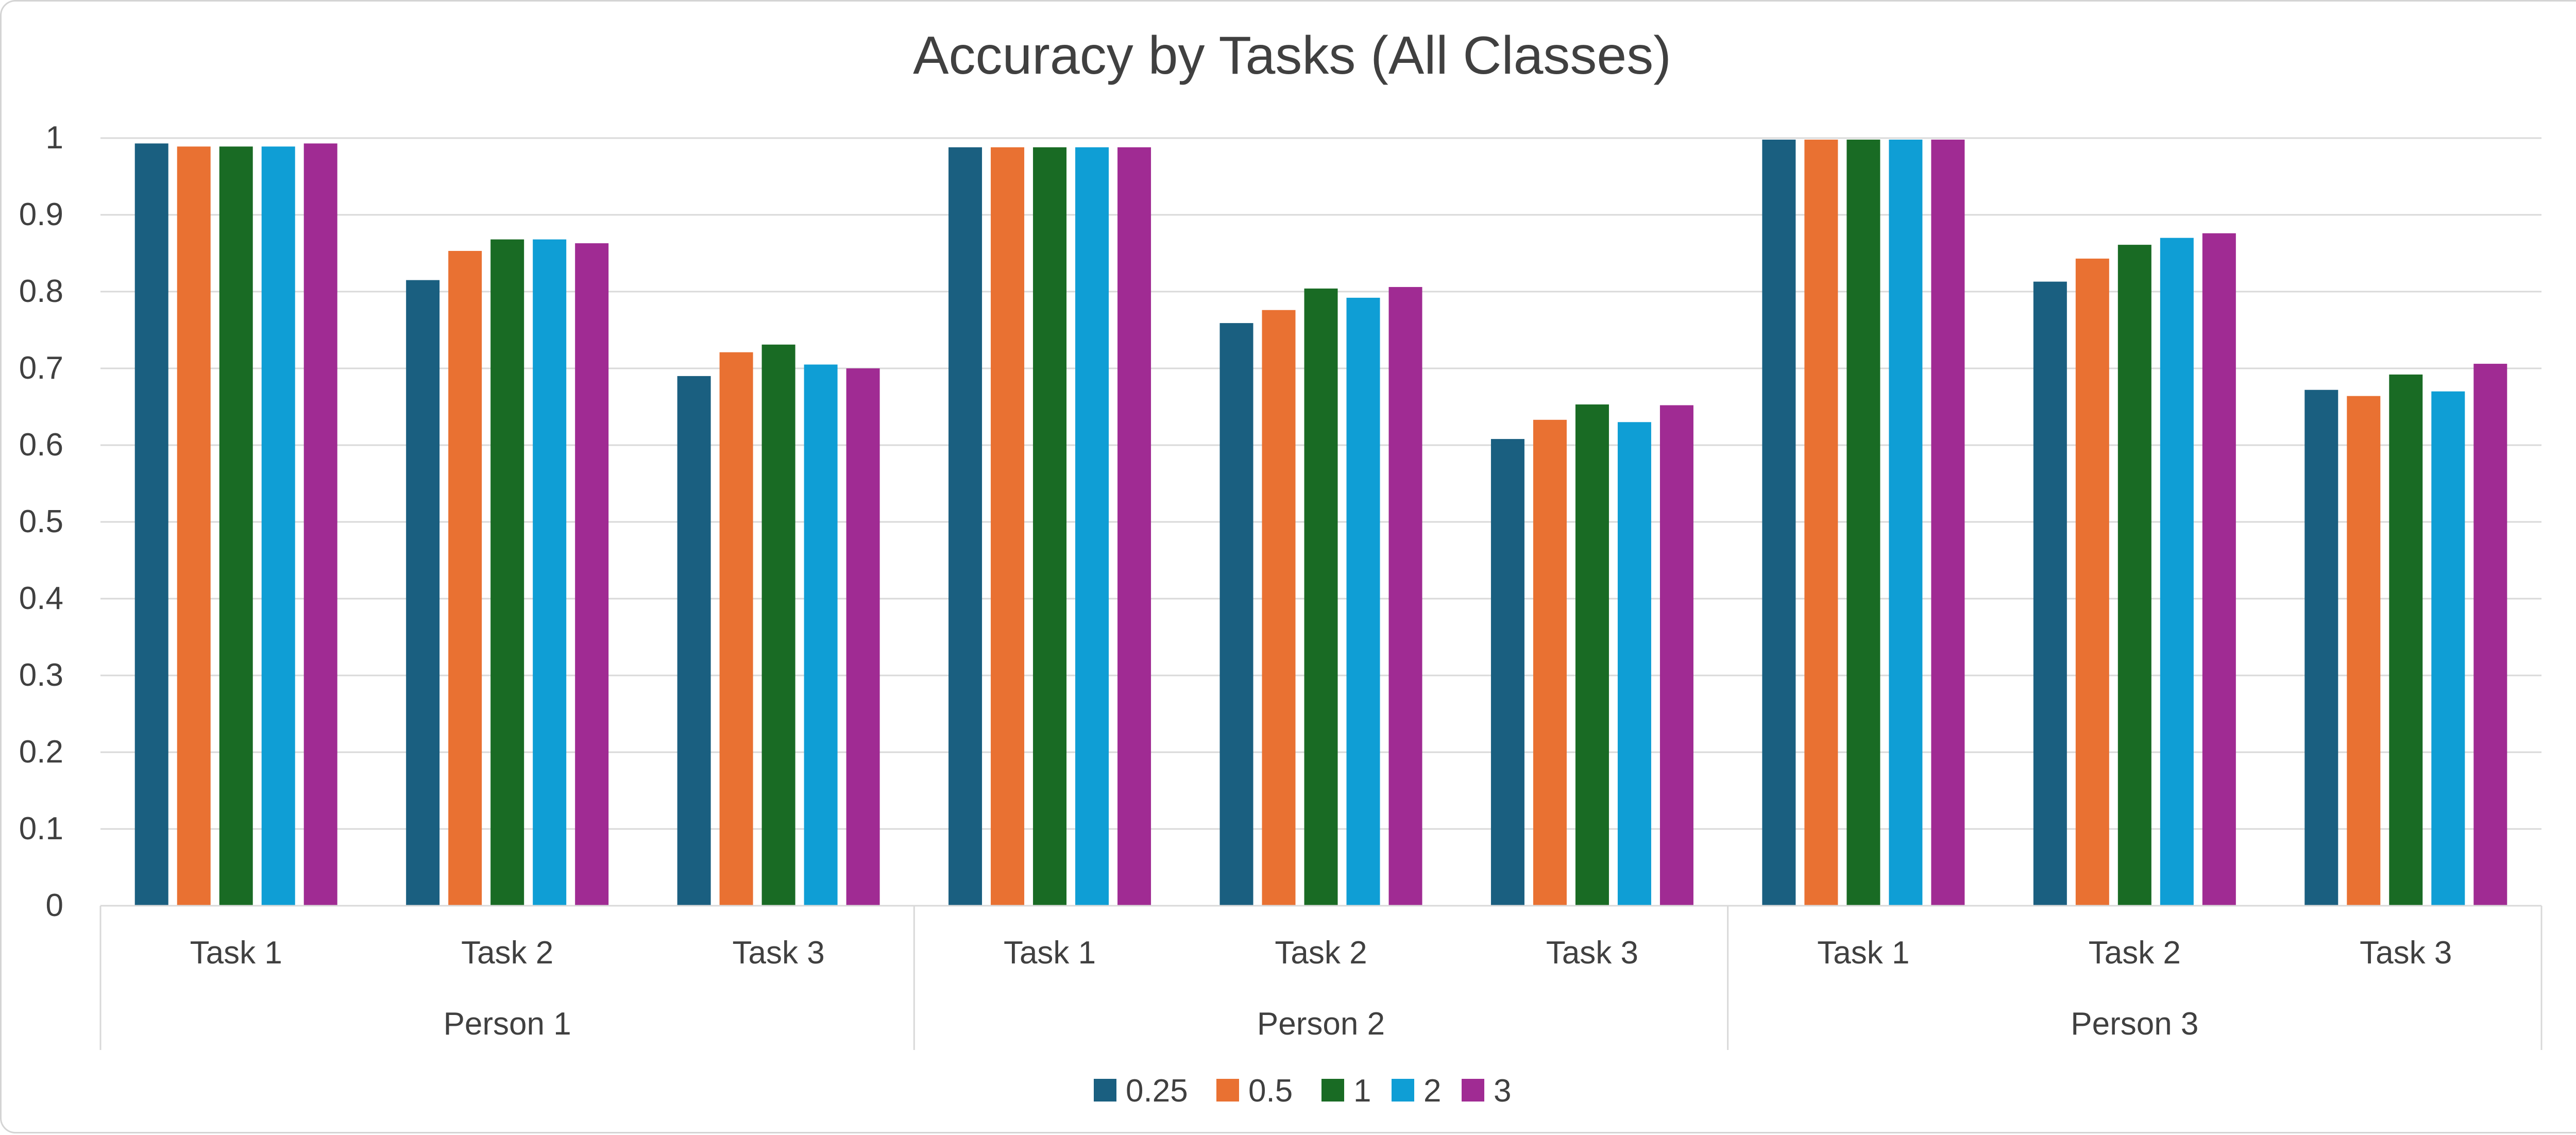 This screenshot has width=2576, height=1135. Describe the element at coordinates (194, 526) in the screenshot. I see `bar-series-0.5-cat-1` at that location.